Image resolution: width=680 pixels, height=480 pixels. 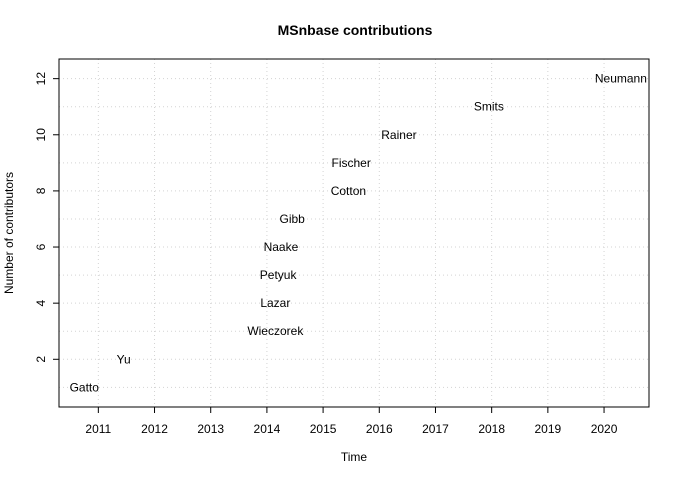 What do you see at coordinates (41, 246) in the screenshot?
I see `y-tick-label: 6` at bounding box center [41, 246].